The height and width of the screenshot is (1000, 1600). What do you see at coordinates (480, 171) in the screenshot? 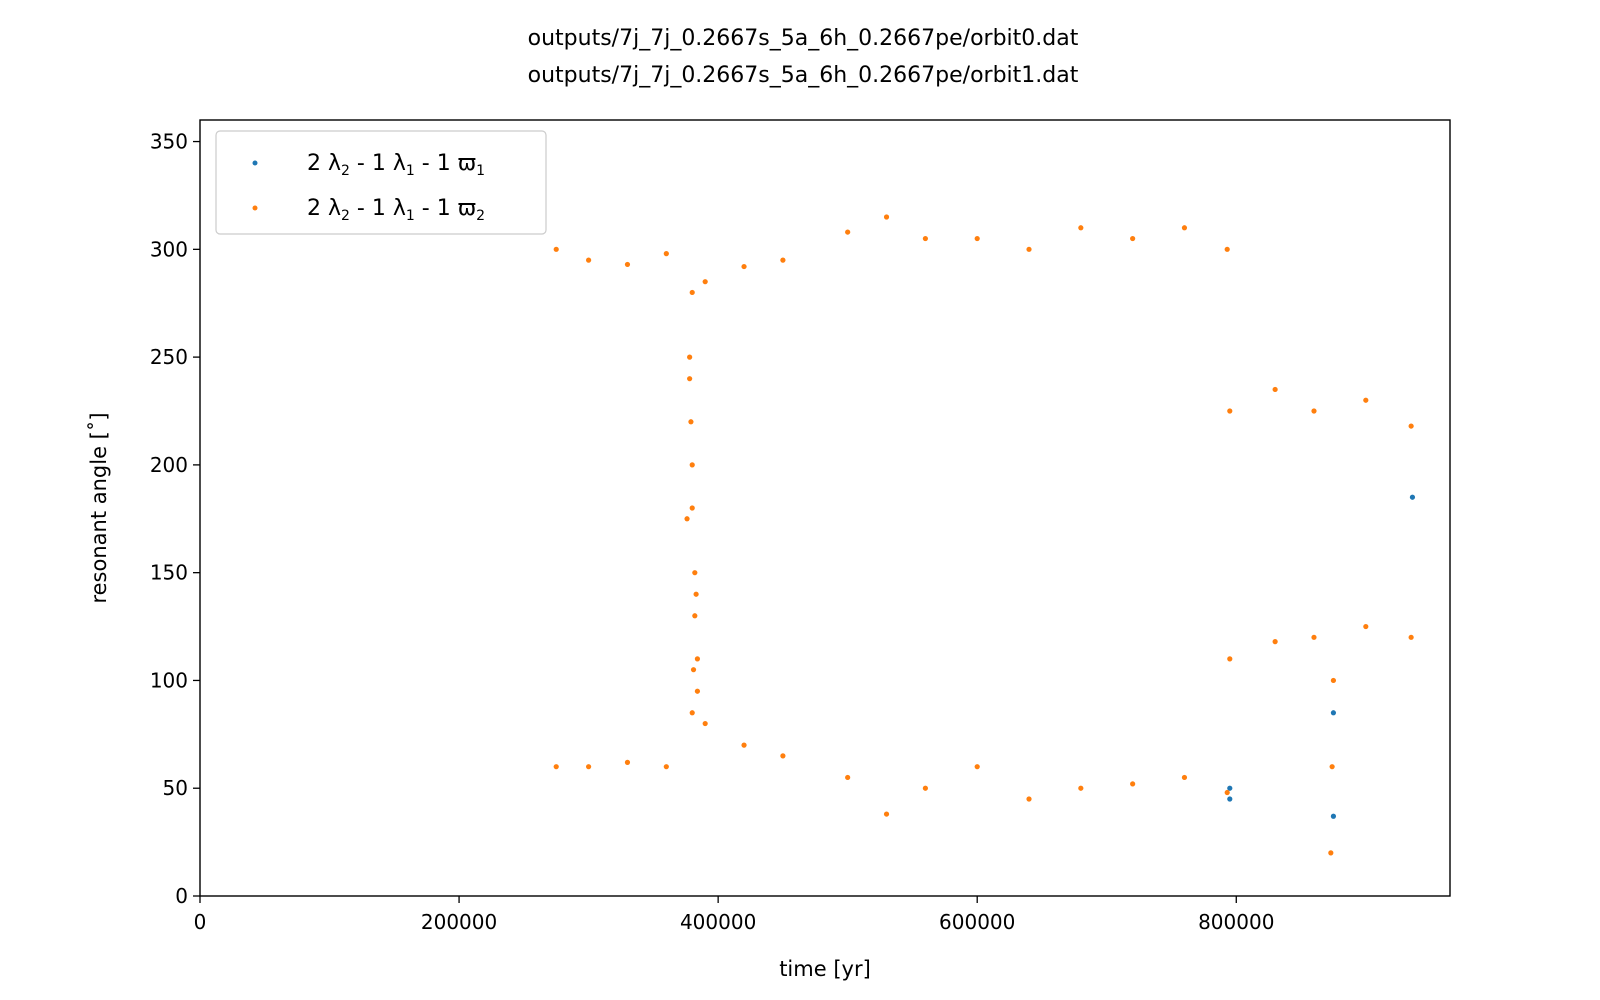
I see `legend-s1-sub-c: 1` at bounding box center [480, 171].